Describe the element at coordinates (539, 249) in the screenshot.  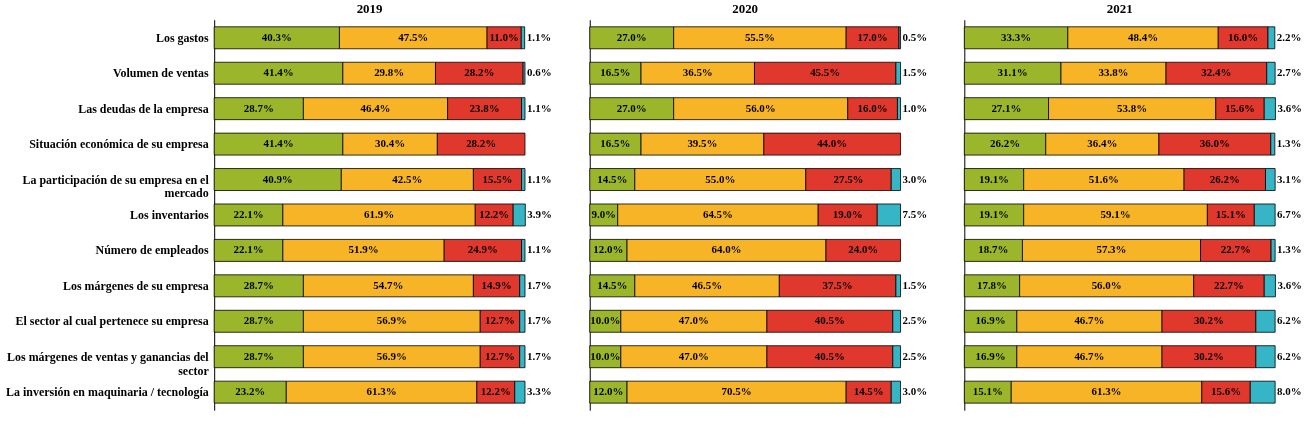
I see `data-label: 1.1%` at that location.